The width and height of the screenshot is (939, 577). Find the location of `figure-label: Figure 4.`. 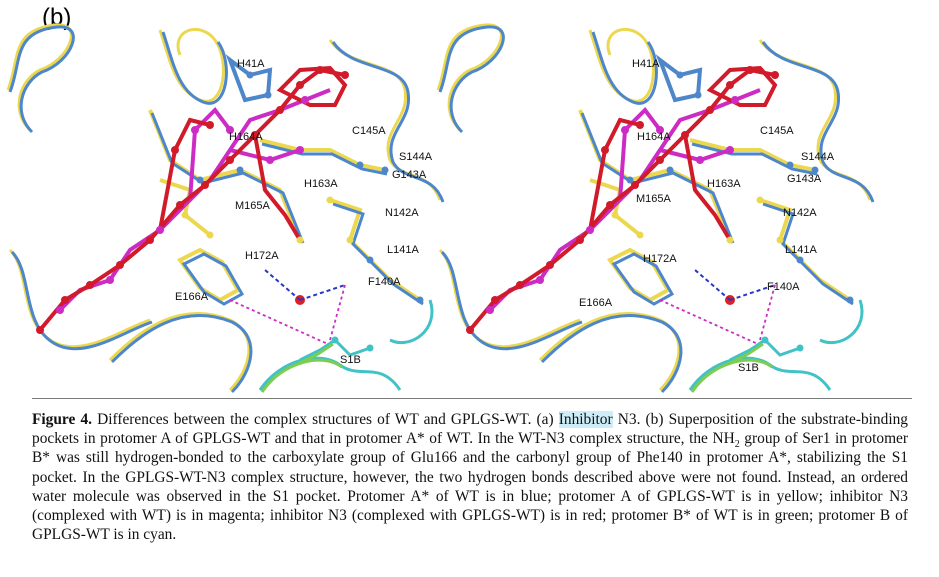

figure-label: Figure 4. is located at coordinates (62, 419).